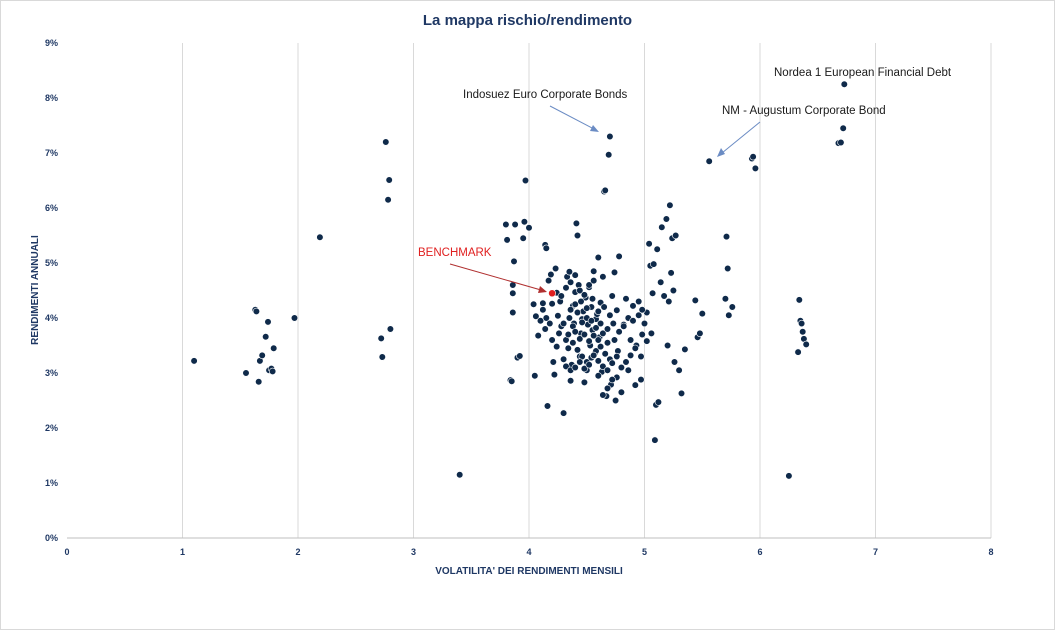 The width and height of the screenshot is (1055, 630). I want to click on annotation-augustum: NM - Augustum Corporate Bond, so click(801, 131).